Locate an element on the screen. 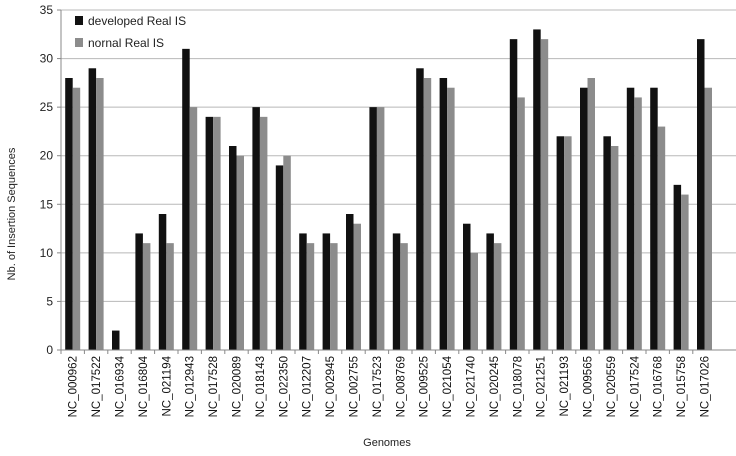 This screenshot has height=456, width=736. y-tick-label: 30 is located at coordinates (47, 59).